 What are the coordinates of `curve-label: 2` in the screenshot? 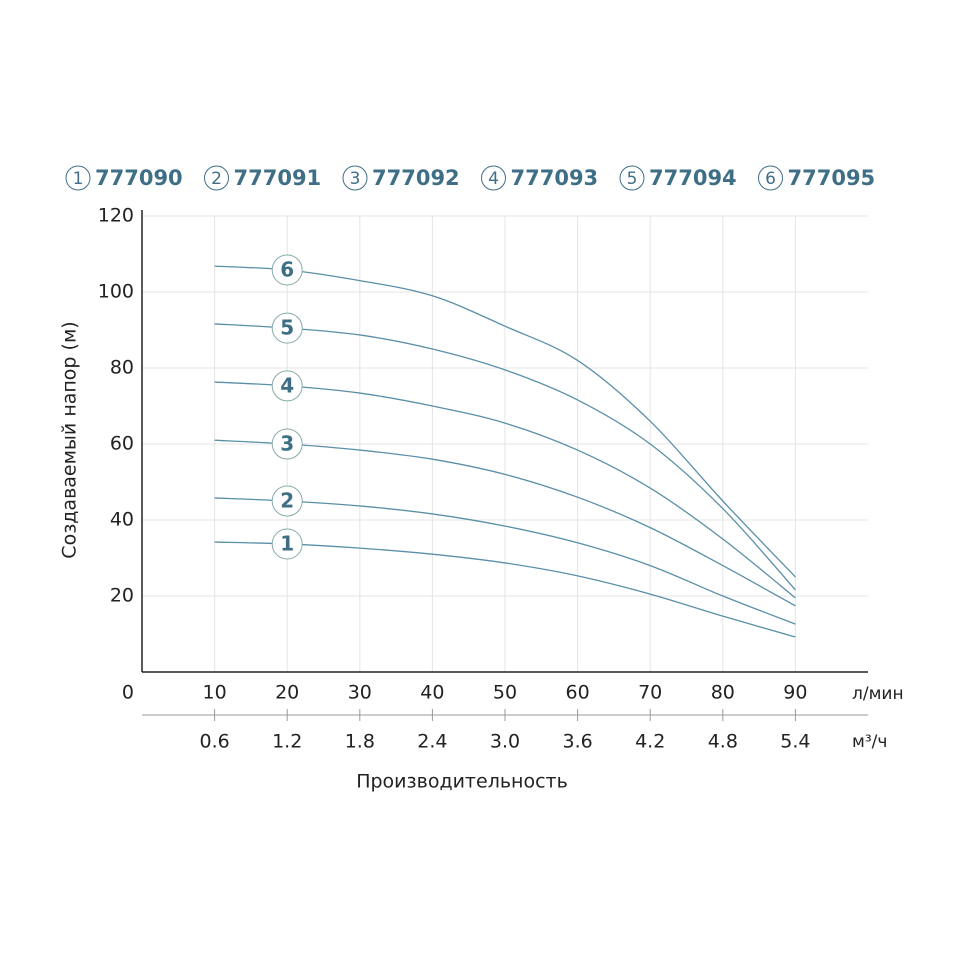 It's located at (287, 501).